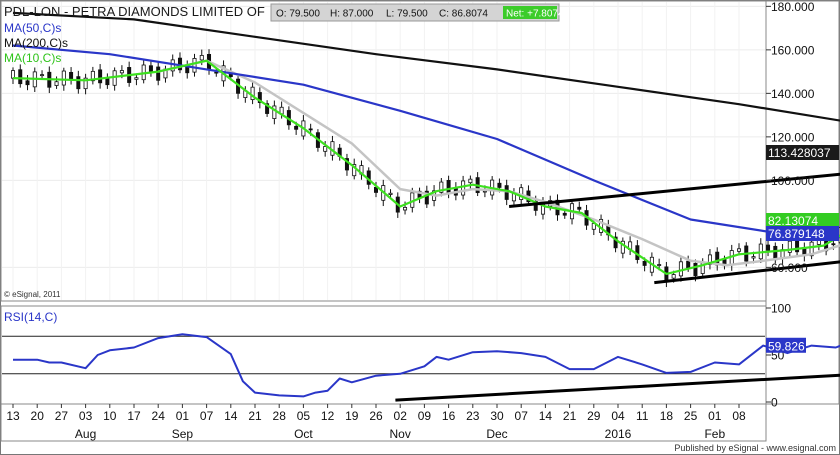  What do you see at coordinates (304, 416) in the screenshot?
I see `x-tick-label: 05` at bounding box center [304, 416].